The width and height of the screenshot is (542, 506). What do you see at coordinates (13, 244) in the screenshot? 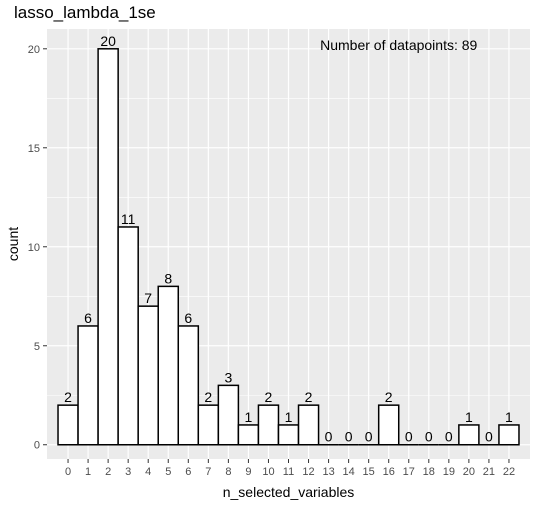
I see `y-axis-title: count` at bounding box center [13, 244].